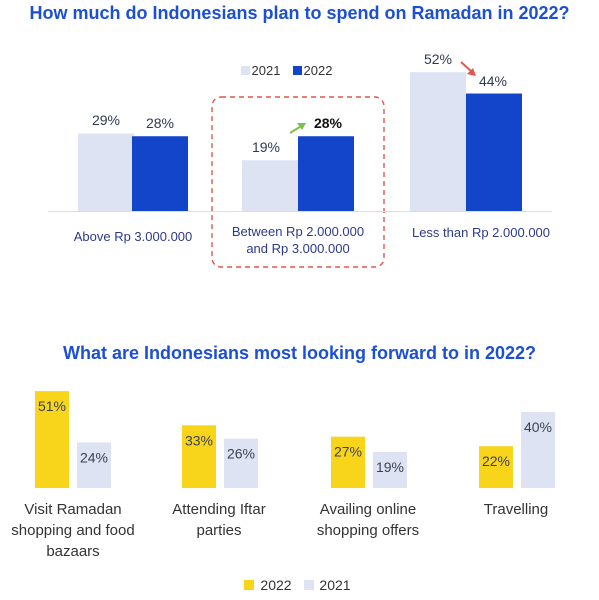  What do you see at coordinates (368, 509) in the screenshot?
I see `category2-label-3-line-1: Availing online` at bounding box center [368, 509].